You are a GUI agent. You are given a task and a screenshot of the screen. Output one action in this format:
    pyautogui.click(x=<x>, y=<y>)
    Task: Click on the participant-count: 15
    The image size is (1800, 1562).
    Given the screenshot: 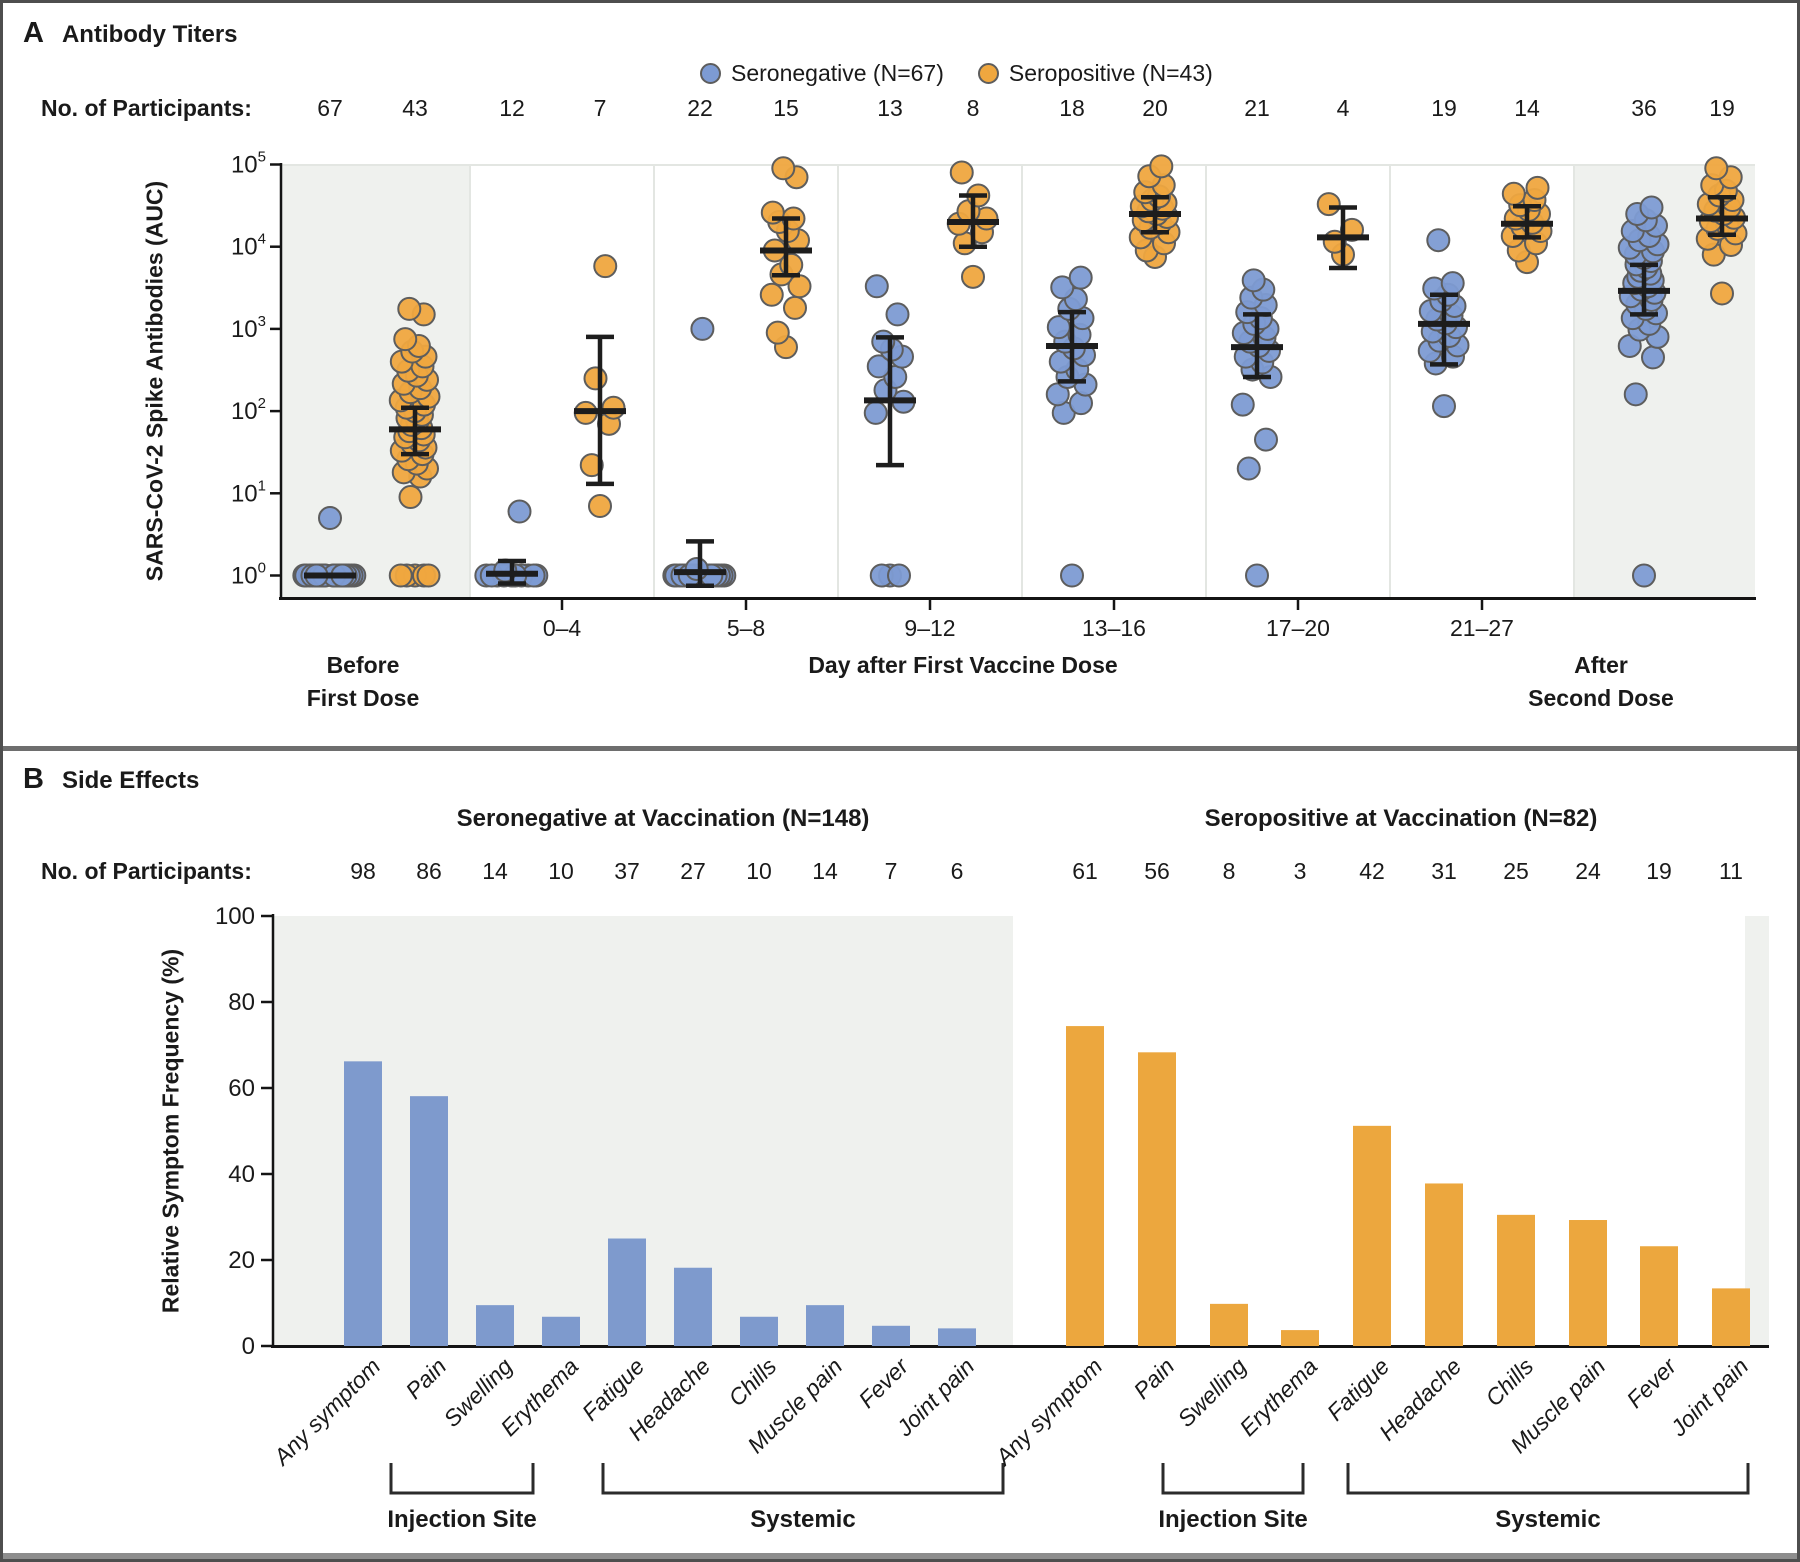 What is the action you would take?
    pyautogui.click(x=786, y=108)
    